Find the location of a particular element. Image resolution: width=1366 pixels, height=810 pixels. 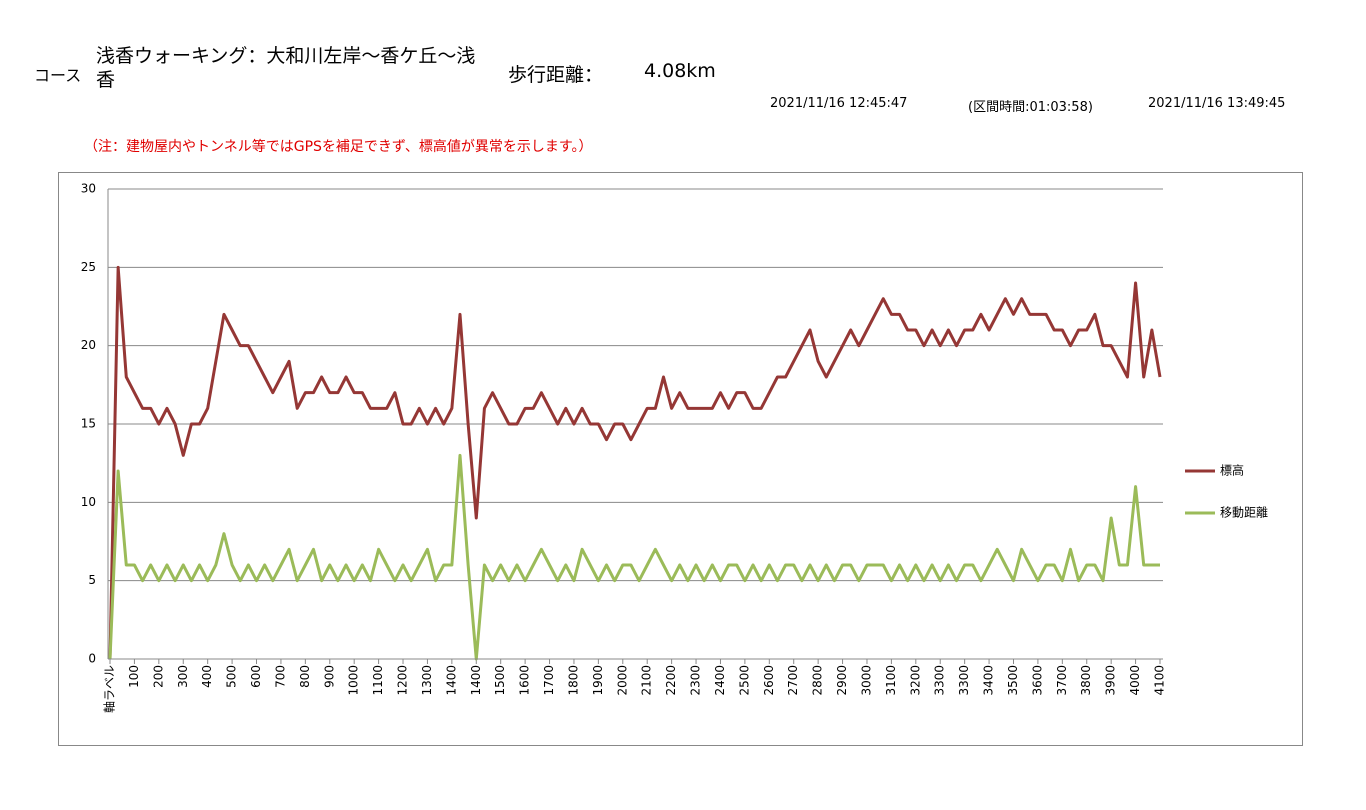

x-tick-label: 800 is located at coordinates (305, 676).